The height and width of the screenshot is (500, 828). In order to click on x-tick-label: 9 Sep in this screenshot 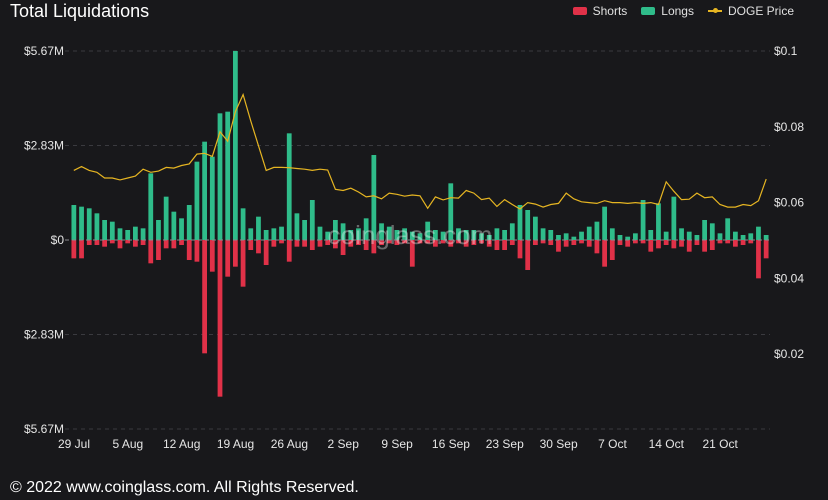, I will do `click(397, 444)`.